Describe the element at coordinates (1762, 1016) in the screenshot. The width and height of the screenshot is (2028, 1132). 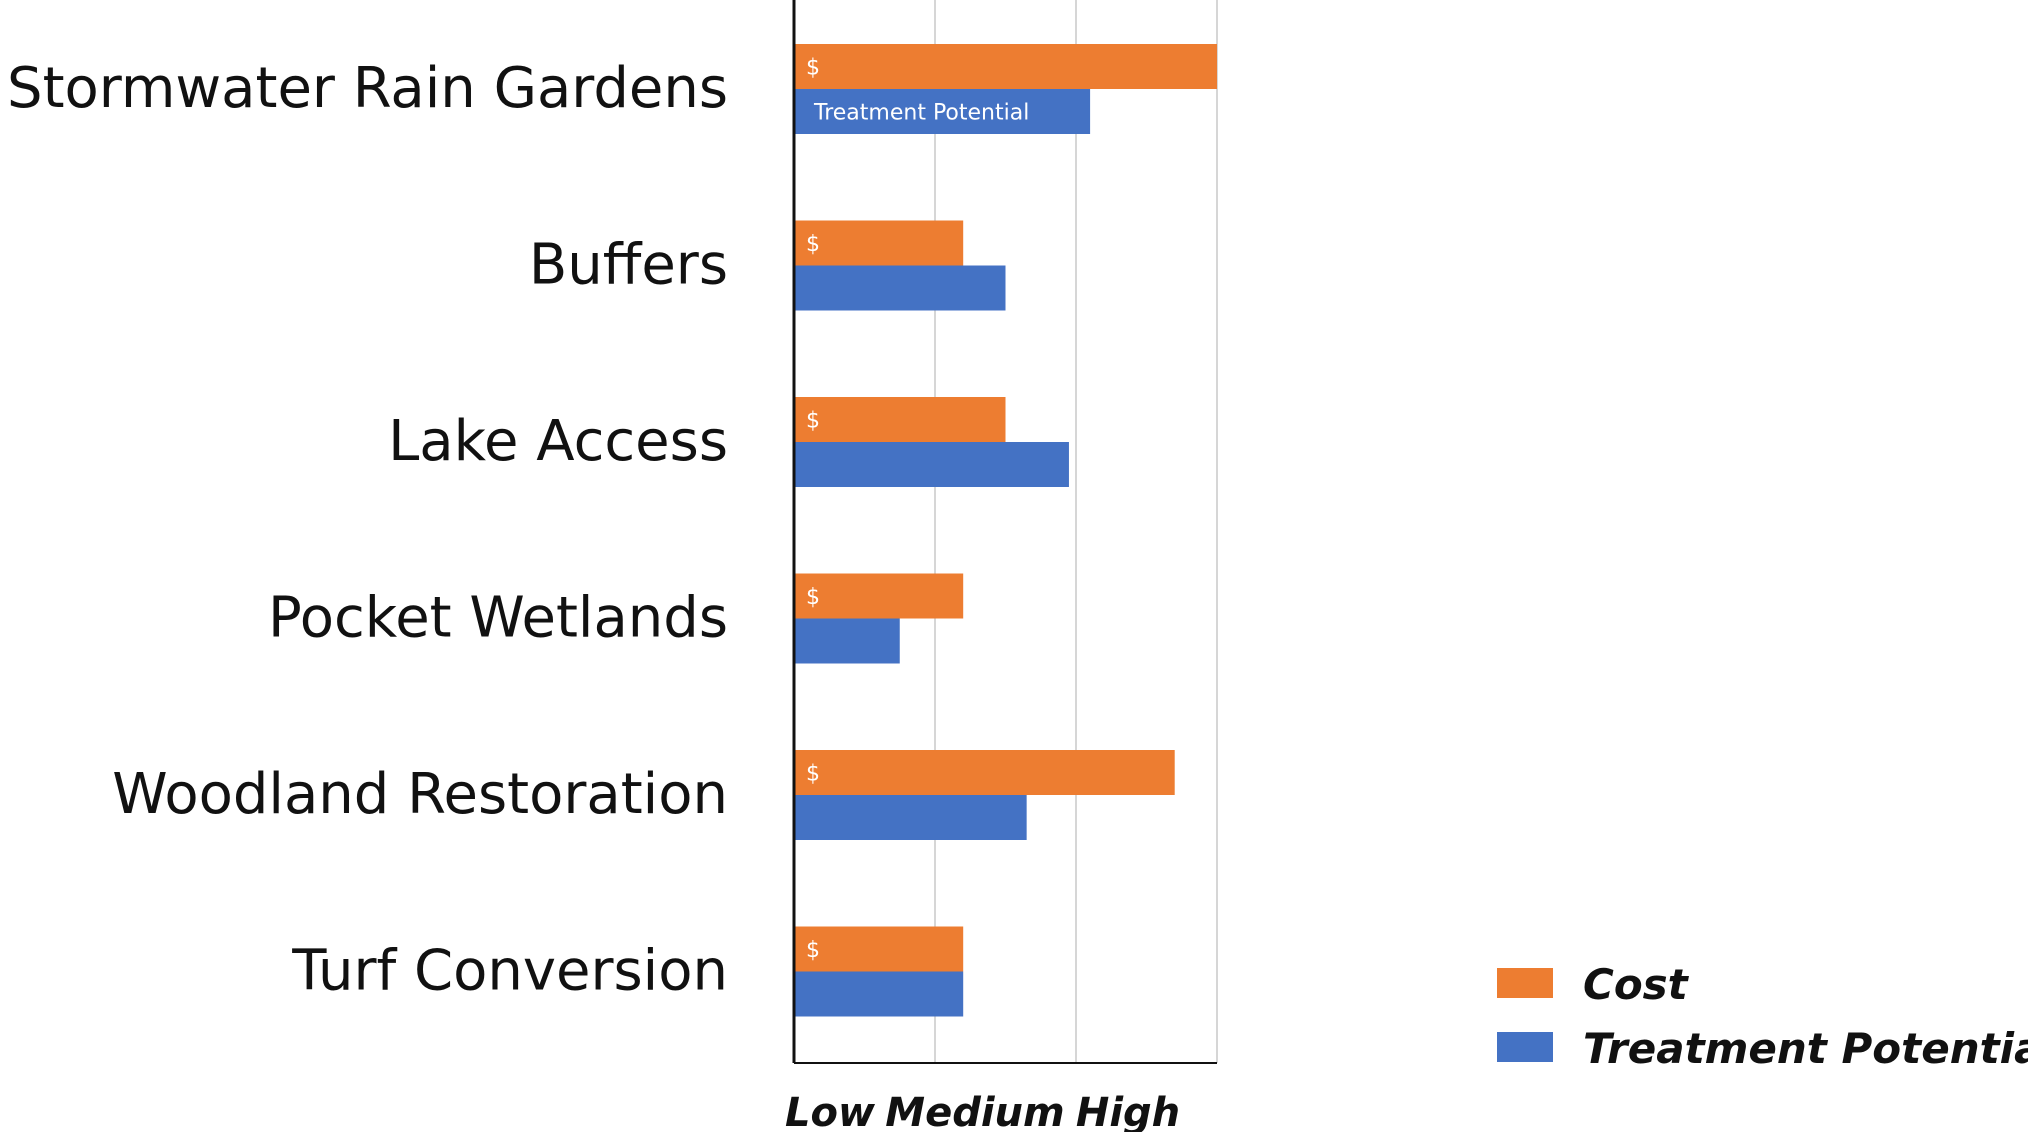
I see `legend: Cost Treatment Potential` at that location.